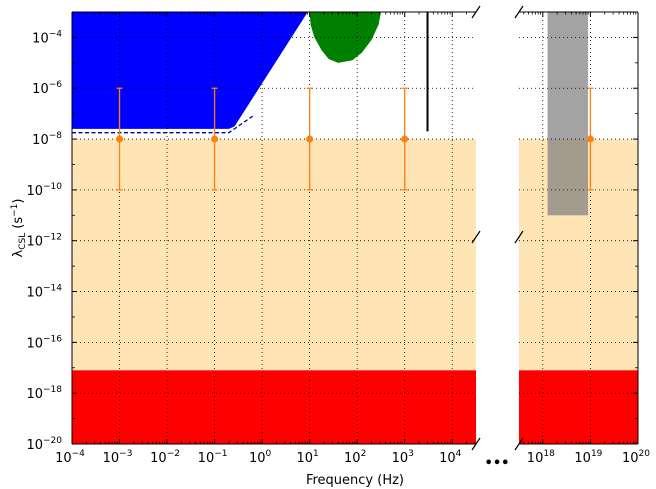 This screenshot has width=656, height=489. Describe the element at coordinates (47, 139) in the screenshot. I see `y-tick-label-2: 10⁻⁸` at that location.